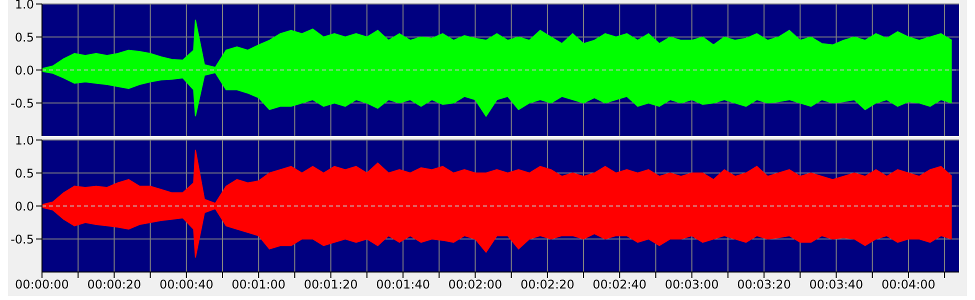  What do you see at coordinates (764, 285) in the screenshot?
I see `x-tick-label: 00:03:20` at bounding box center [764, 285].